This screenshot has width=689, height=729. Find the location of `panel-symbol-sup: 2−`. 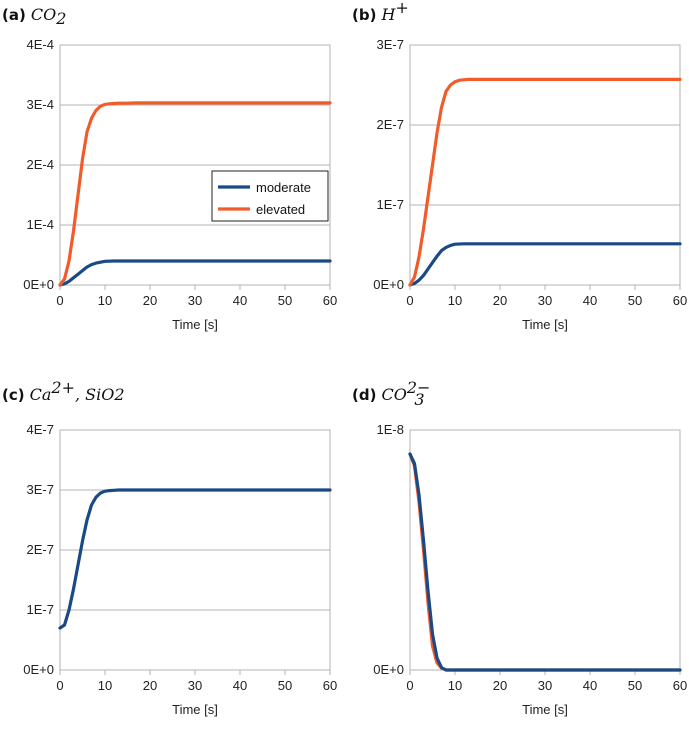

panel-symbol-sup: 2− is located at coordinates (418, 387).